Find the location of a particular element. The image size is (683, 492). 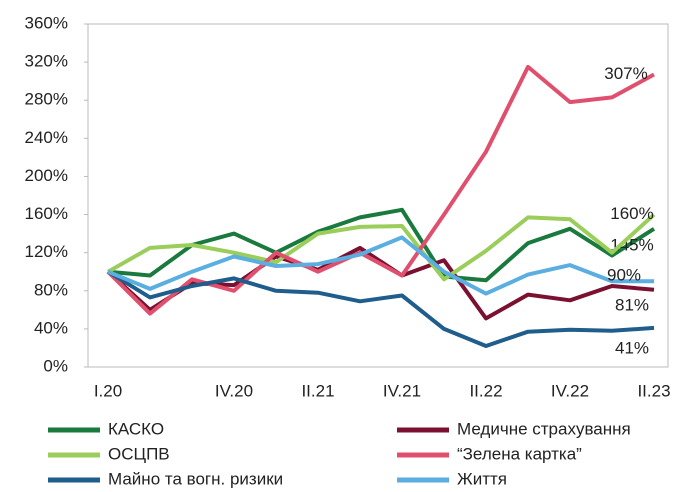

y-tick-label: 360% is located at coordinates (46, 22).